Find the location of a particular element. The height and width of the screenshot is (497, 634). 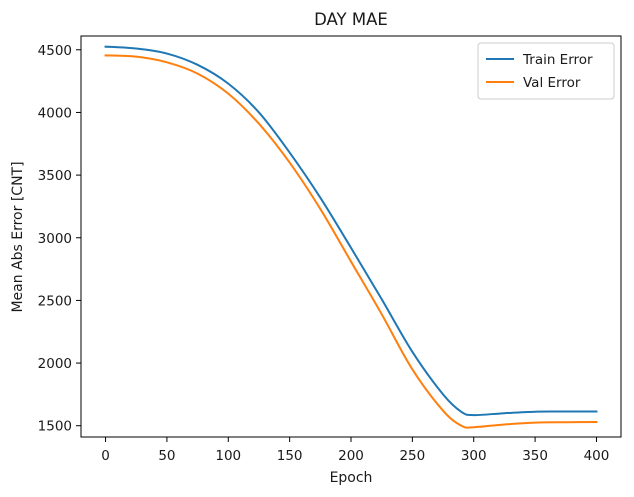

y-tick-label: 4500 is located at coordinates (55, 51).